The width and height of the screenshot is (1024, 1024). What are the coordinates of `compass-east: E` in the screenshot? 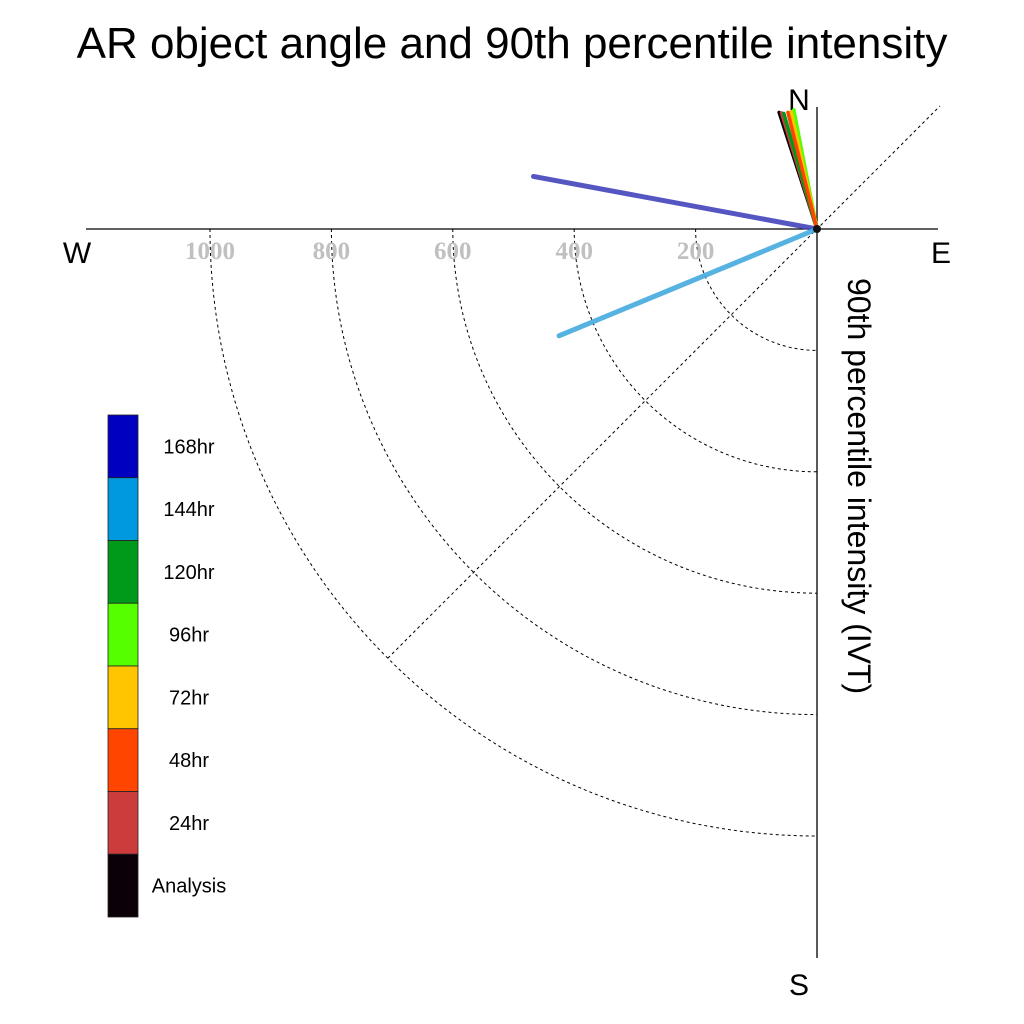 It's located at (941, 253).